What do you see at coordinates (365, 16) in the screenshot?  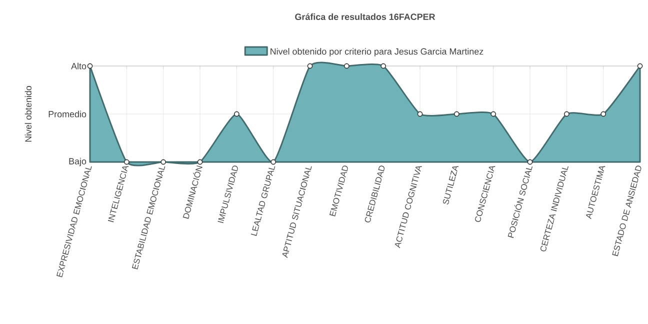 I see `chart-title: Gráfica de resultados 16FACPER` at bounding box center [365, 16].